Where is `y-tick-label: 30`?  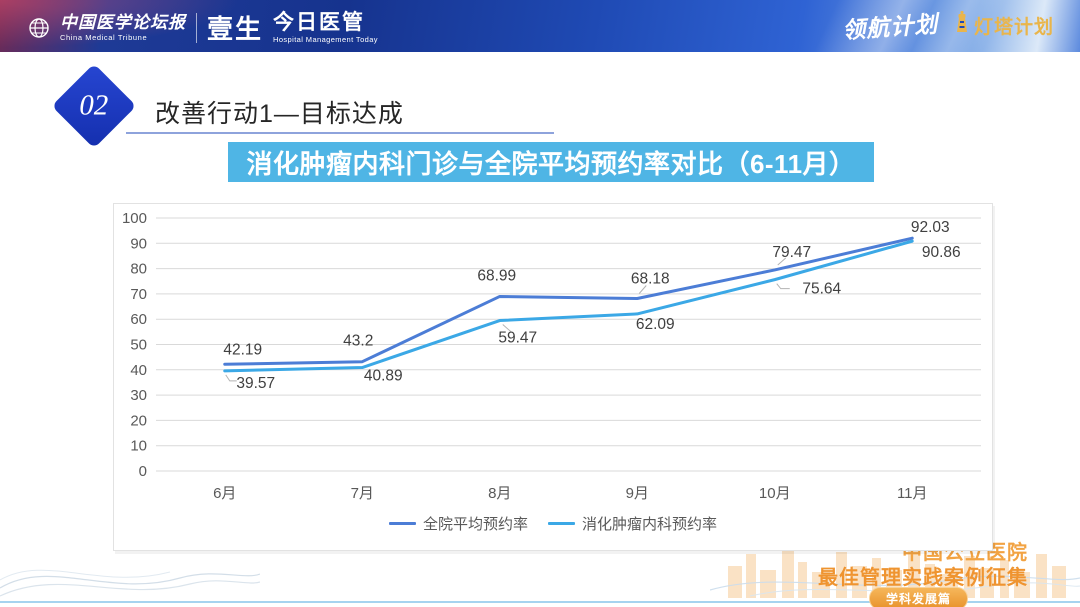 y-tick-label: 30 is located at coordinates (138, 395).